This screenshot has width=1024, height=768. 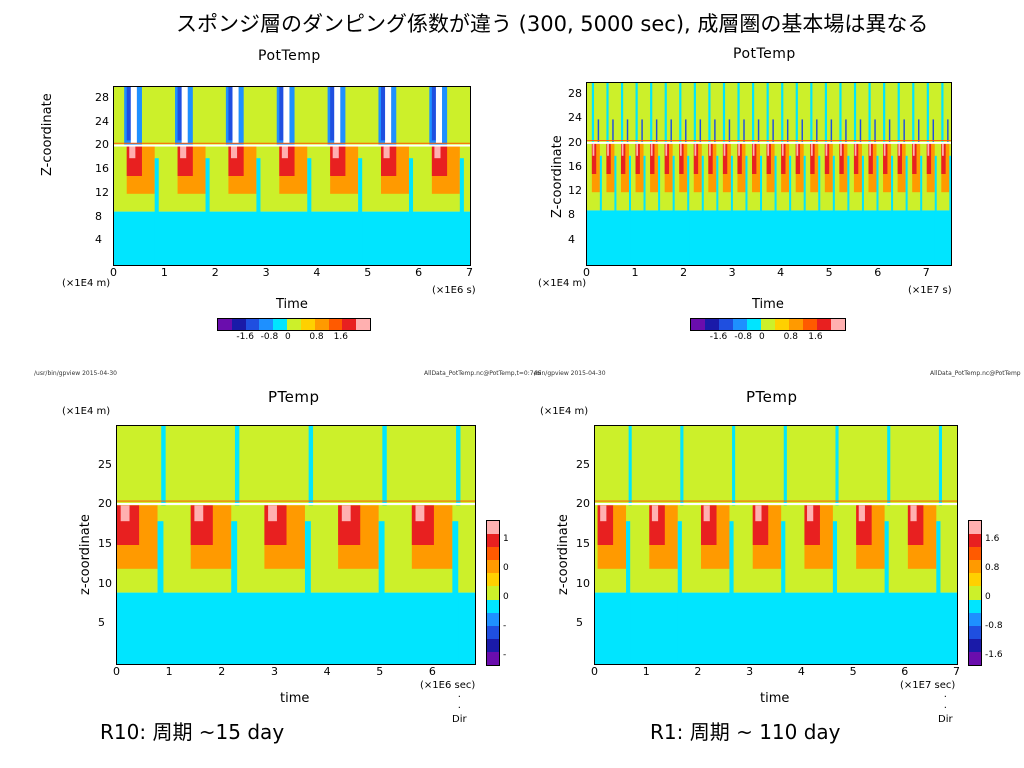 I want to click on chart-title: PotTemp, so click(x=289, y=56).